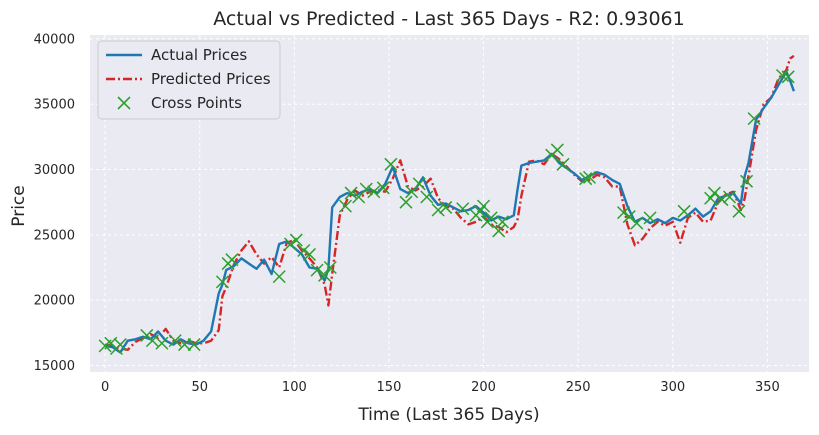 Image resolution: width=819 pixels, height=435 pixels. Describe the element at coordinates (672, 387) in the screenshot. I see `x-tick-label: 300` at that location.